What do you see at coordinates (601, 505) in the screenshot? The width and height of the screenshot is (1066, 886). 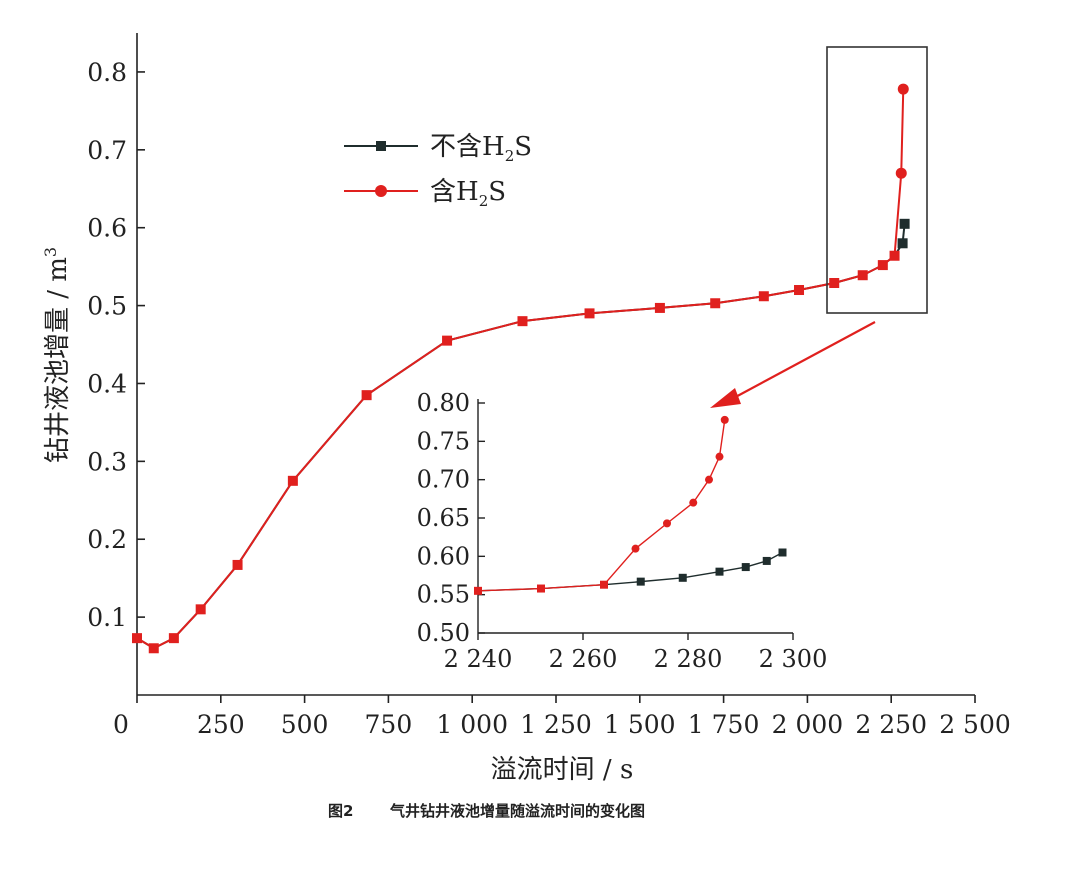 I see `inset-series-line-h2s` at bounding box center [601, 505].